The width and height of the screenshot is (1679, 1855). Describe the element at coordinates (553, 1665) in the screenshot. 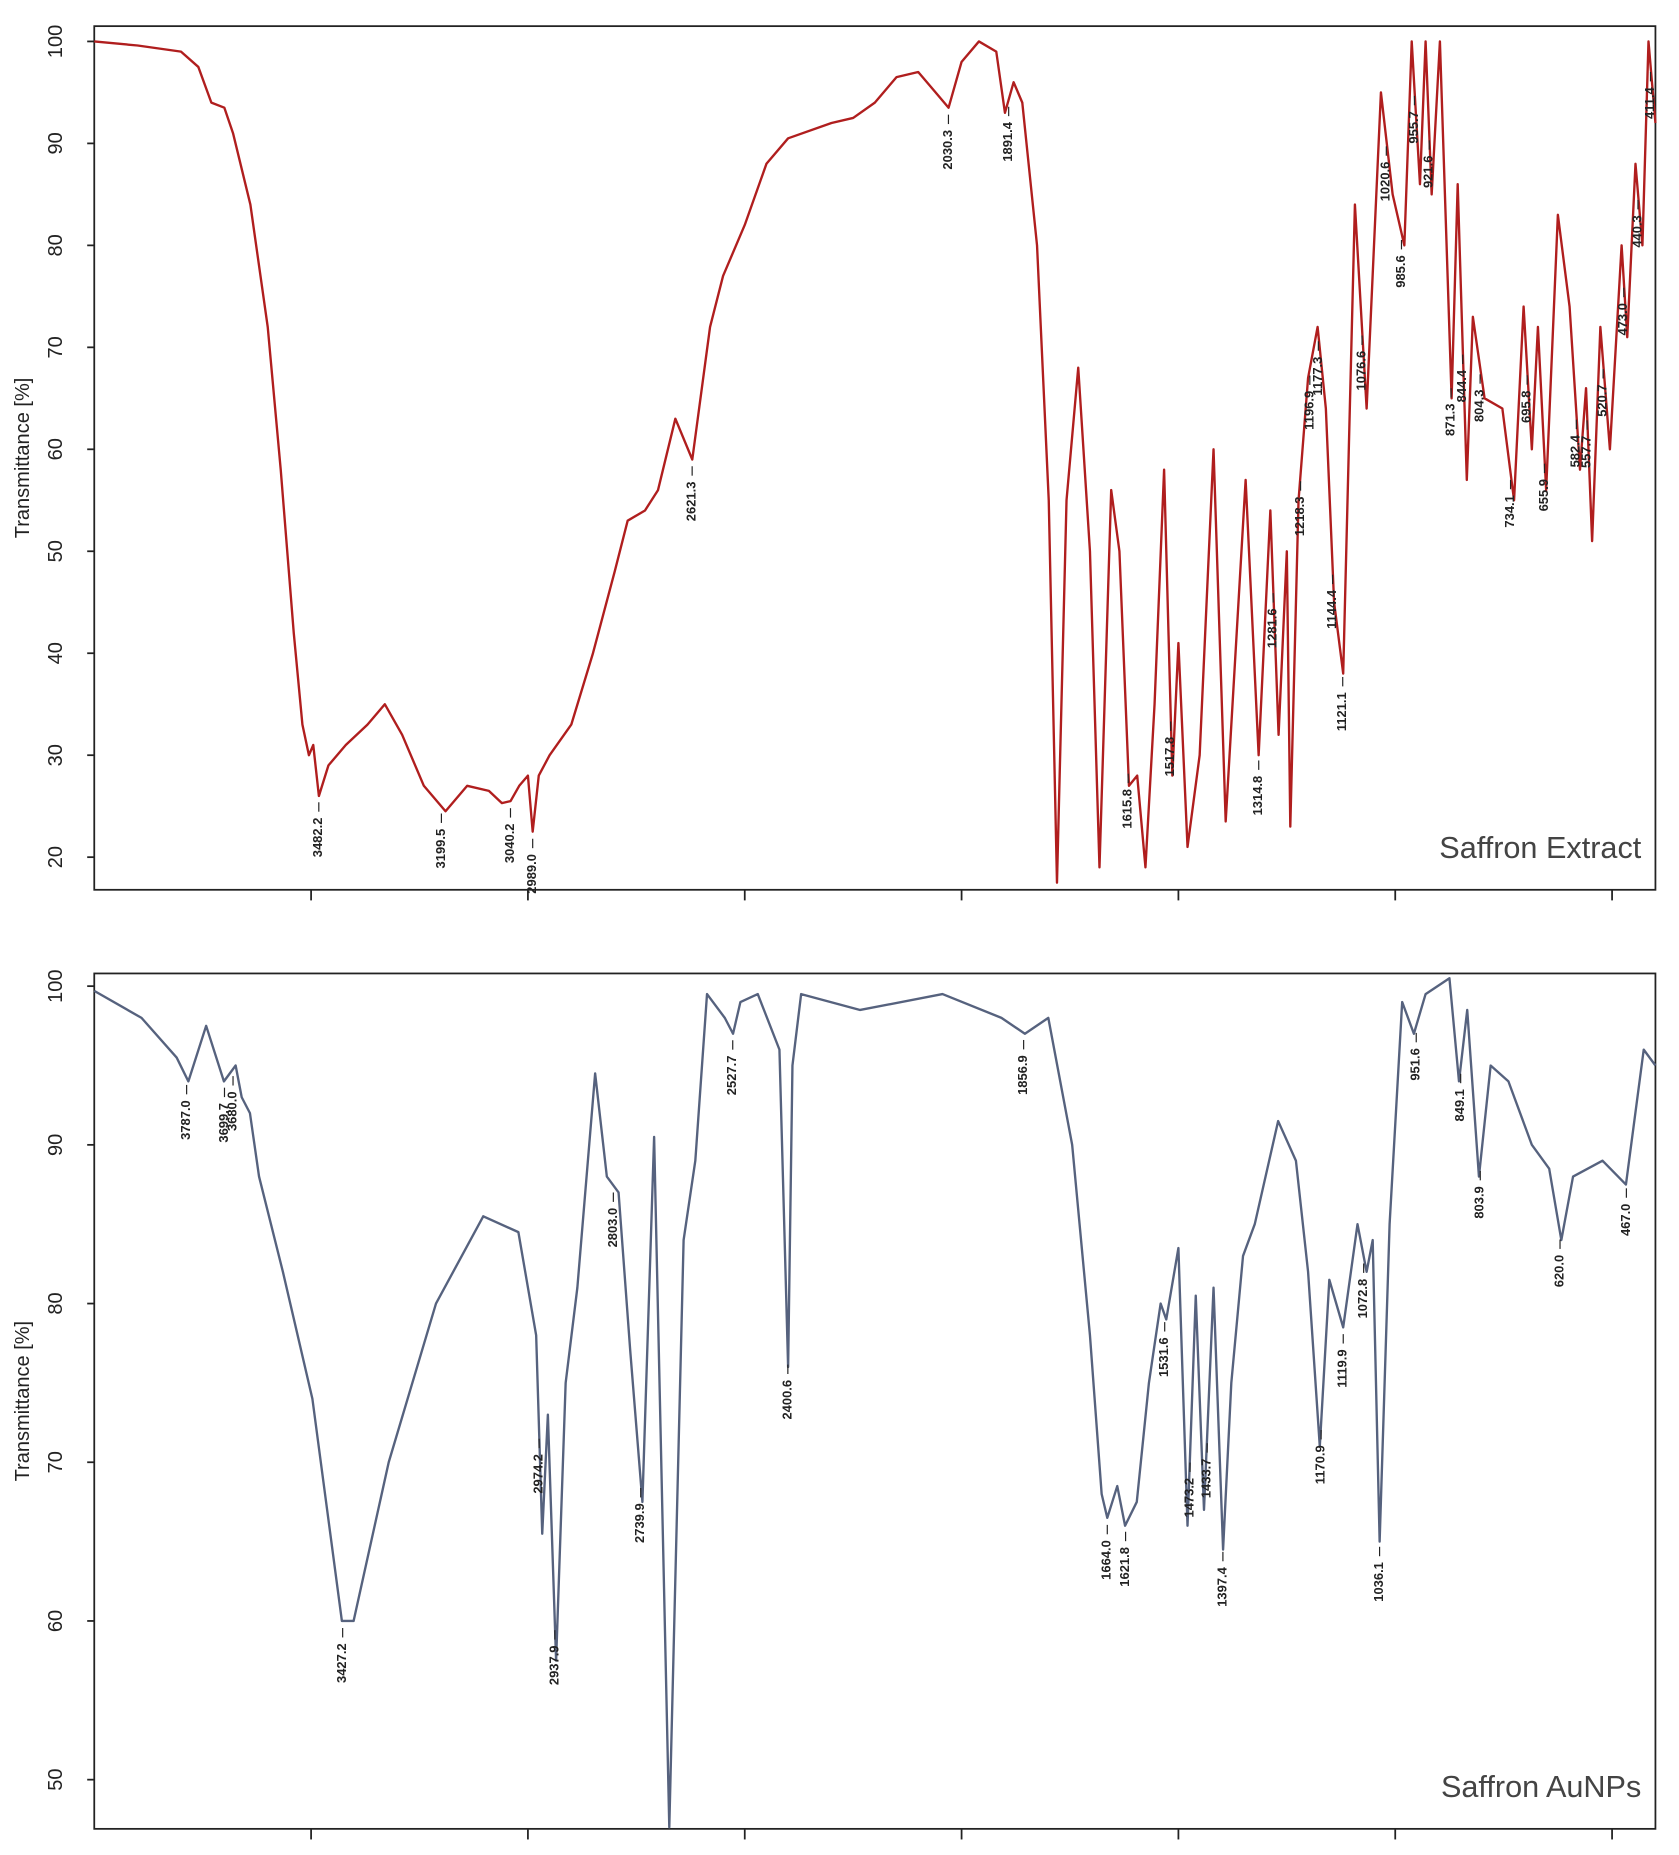

I see `peak-label: 2937.9` at that location.